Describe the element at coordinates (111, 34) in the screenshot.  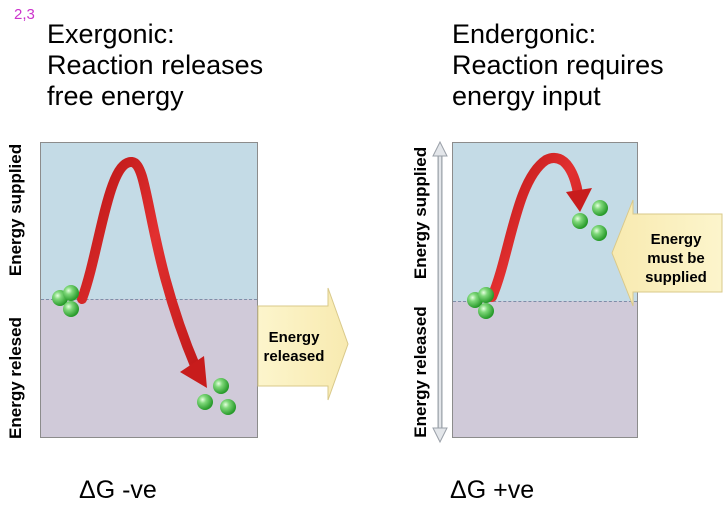
I see `exergonic-title-line-1: Exergonic:` at that location.